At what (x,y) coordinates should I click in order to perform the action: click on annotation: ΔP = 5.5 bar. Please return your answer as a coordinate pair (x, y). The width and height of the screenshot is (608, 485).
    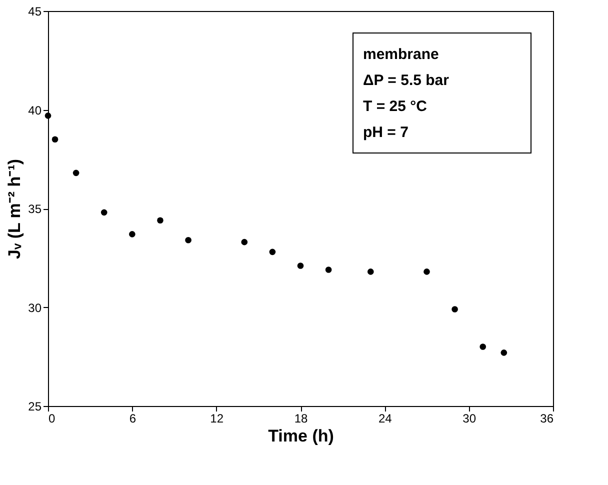
    Looking at the image, I should click on (406, 80).